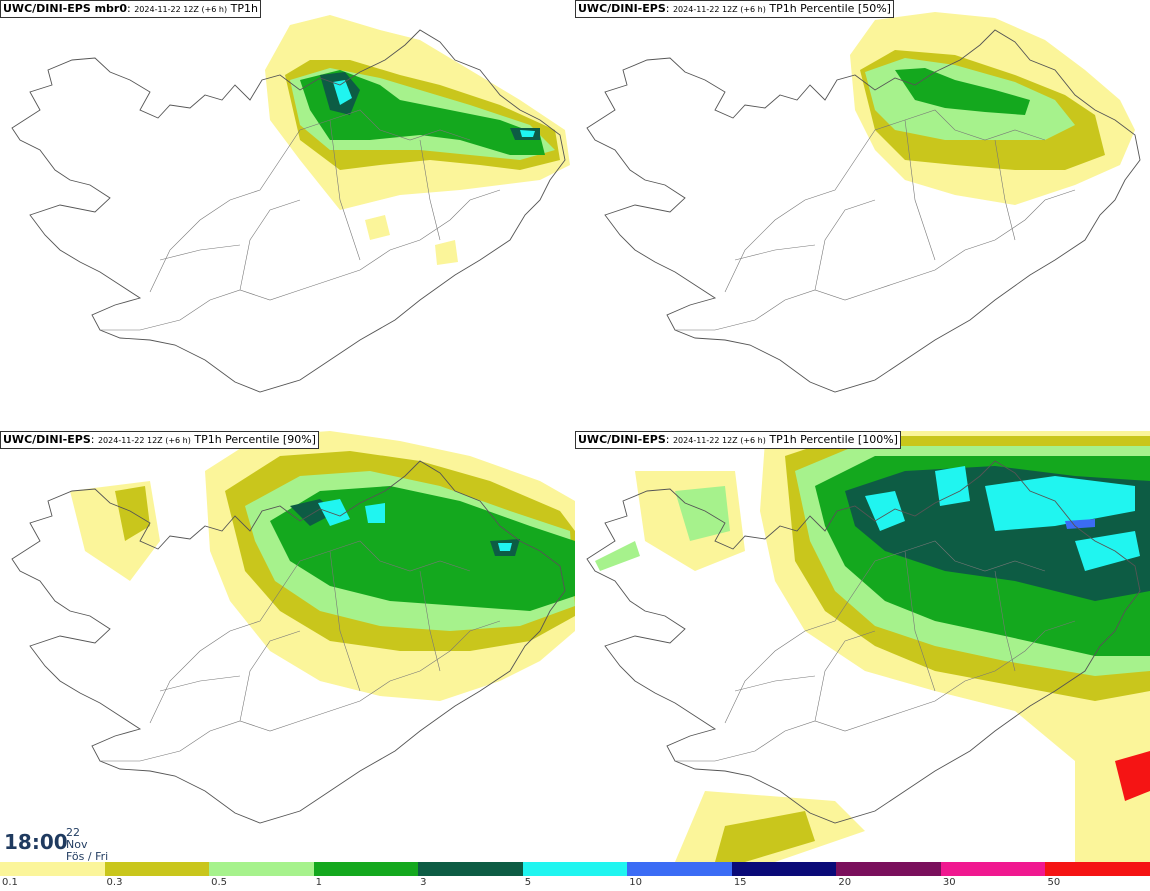  What do you see at coordinates (73, 832) in the screenshot?
I see `valid-day: 22` at bounding box center [73, 832].